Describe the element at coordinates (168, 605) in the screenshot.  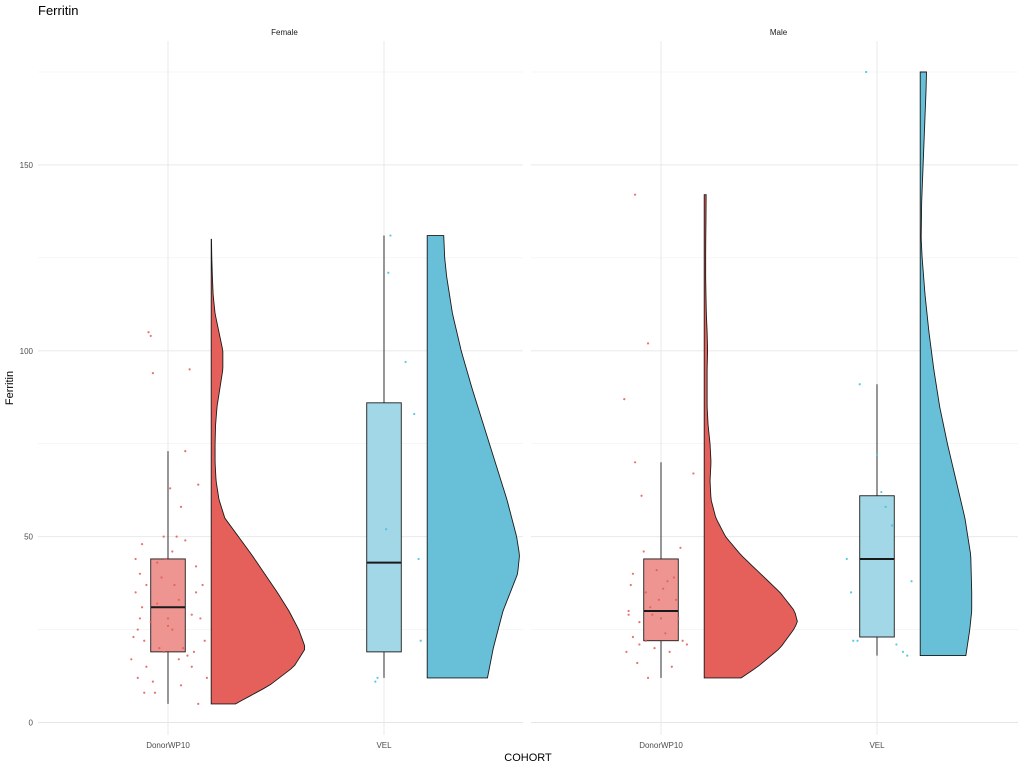
I see `box-female-donorwp10` at that location.